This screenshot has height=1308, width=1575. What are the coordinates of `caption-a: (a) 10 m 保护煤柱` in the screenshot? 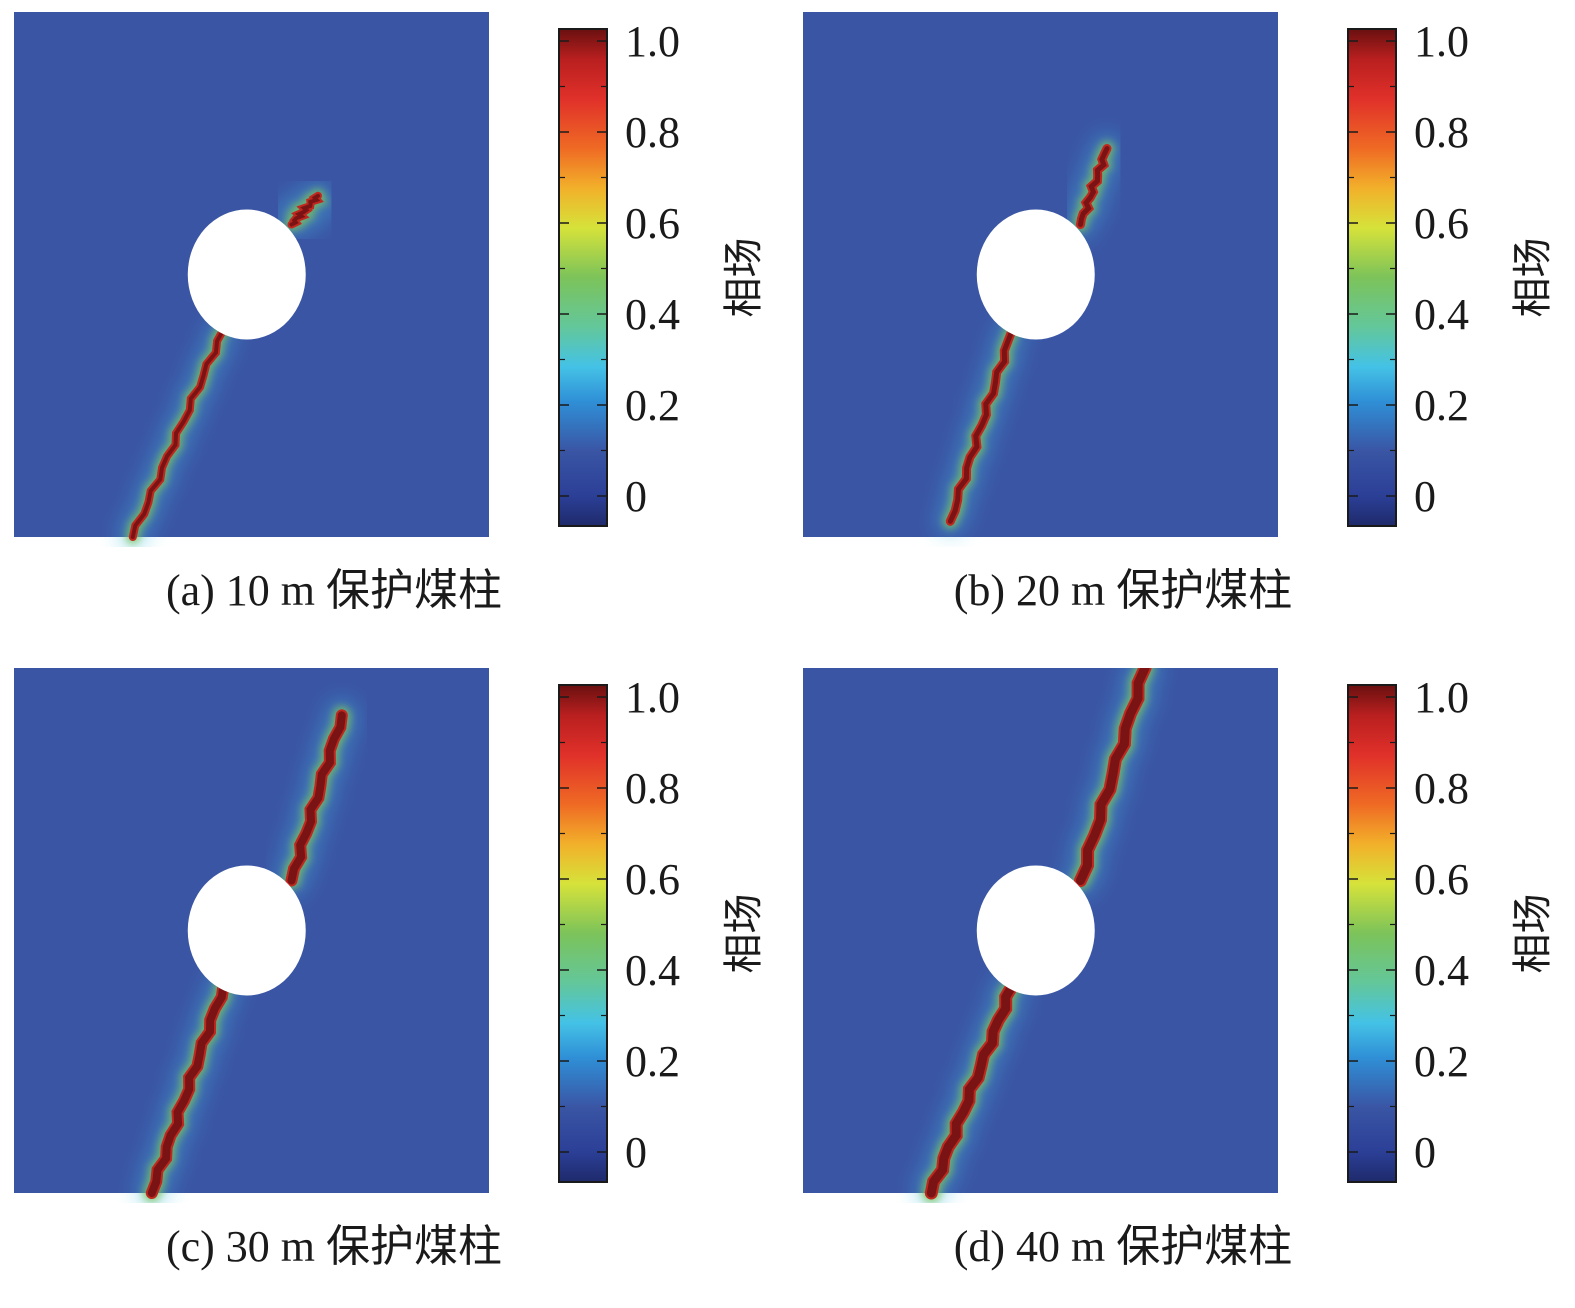 It's located at (334, 591).